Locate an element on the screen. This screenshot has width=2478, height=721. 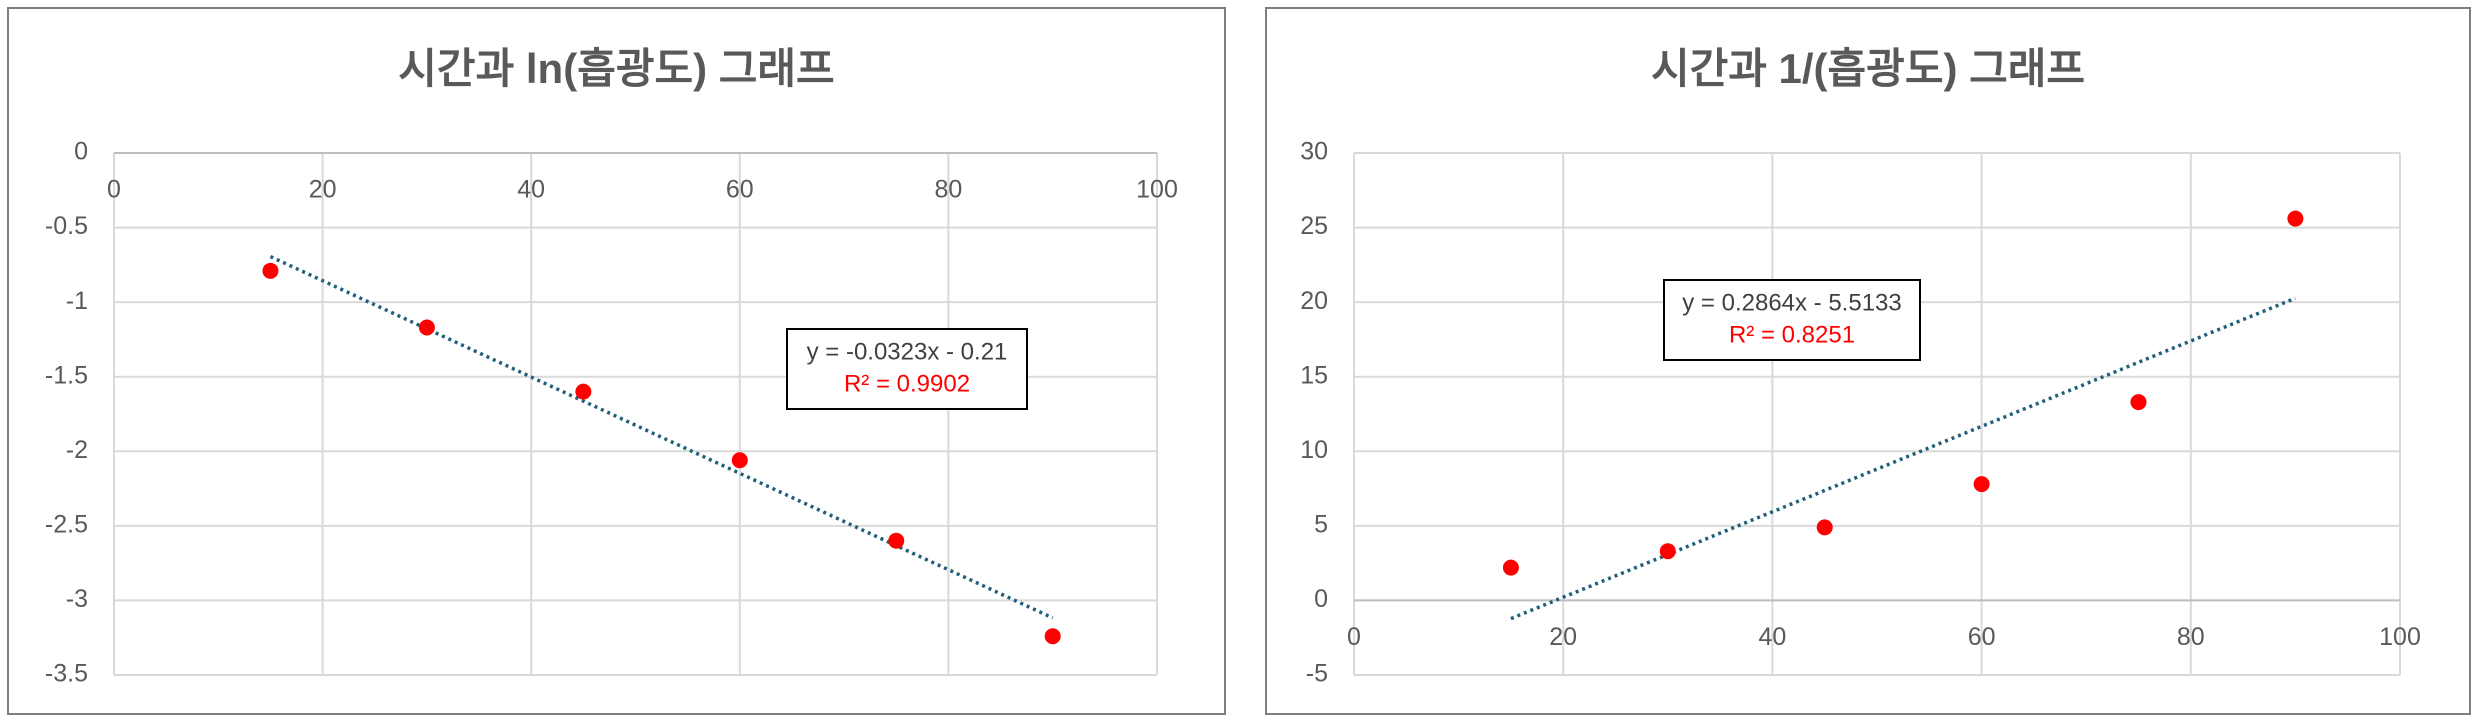
y-tick-label: -2 is located at coordinates (77, 450).